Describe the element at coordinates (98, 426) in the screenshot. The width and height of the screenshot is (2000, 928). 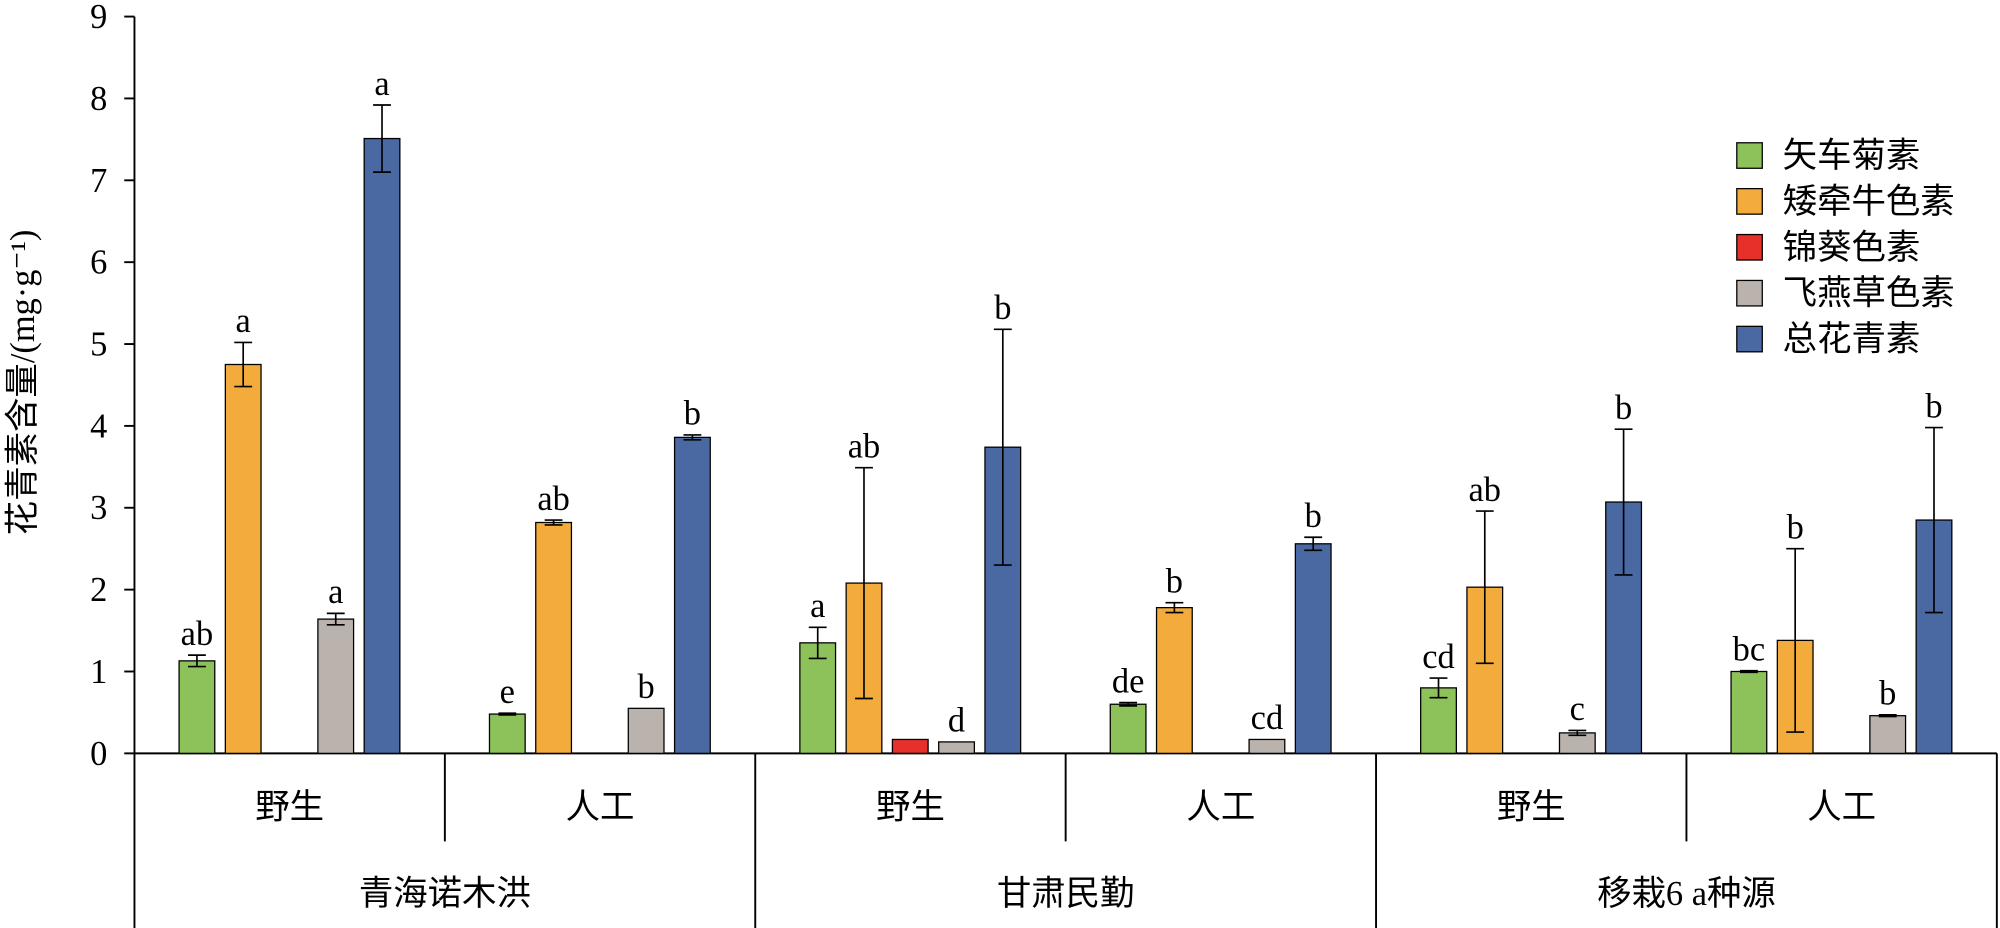
I see `y-tick-label: 4` at that location.